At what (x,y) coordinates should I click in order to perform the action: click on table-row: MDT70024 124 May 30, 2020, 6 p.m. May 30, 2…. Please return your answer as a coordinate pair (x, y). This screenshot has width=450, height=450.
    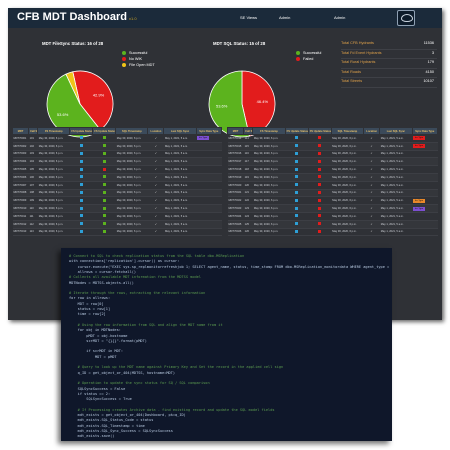
    Looking at the image, I should click on (332, 216).